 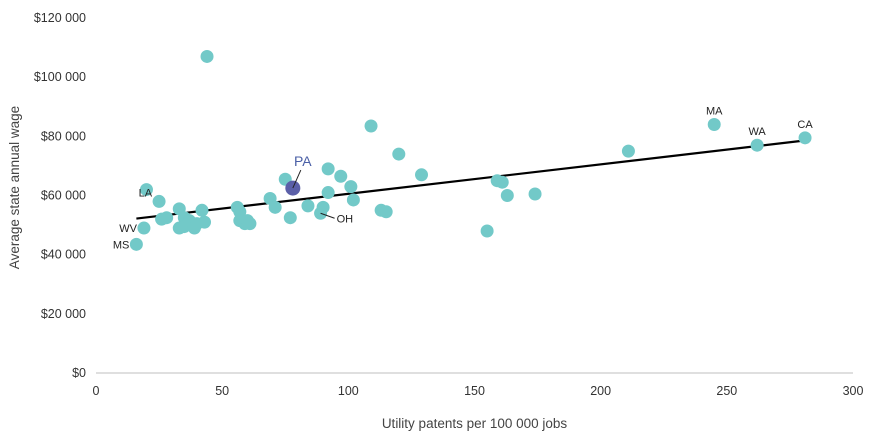 What do you see at coordinates (222, 391) in the screenshot?
I see `x-tick-label: 50` at bounding box center [222, 391].